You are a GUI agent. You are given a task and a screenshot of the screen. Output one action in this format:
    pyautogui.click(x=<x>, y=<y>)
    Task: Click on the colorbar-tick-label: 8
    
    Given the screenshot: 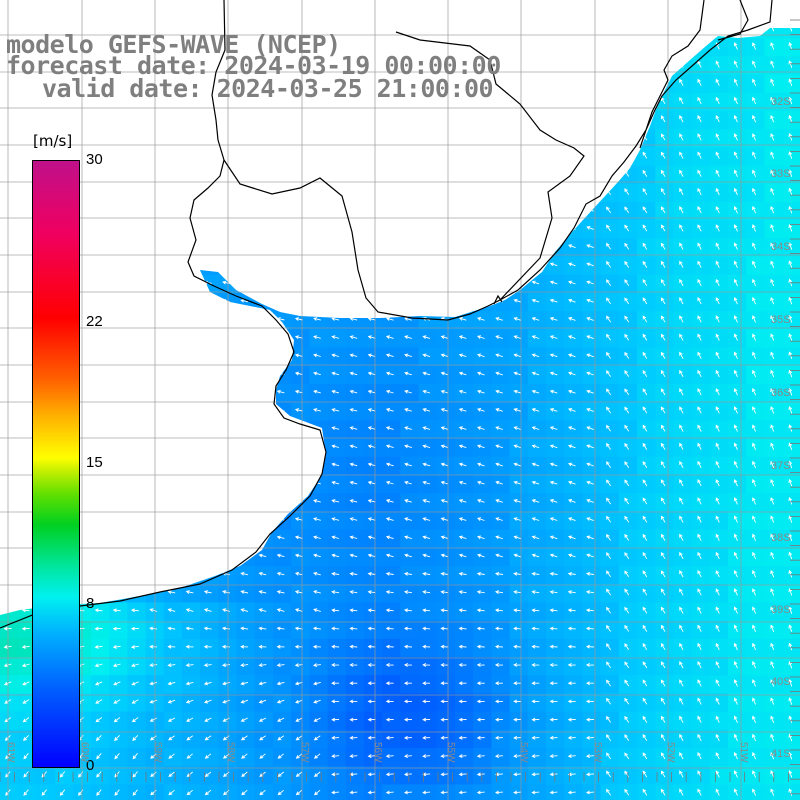 What is the action you would take?
    pyautogui.click(x=90, y=604)
    